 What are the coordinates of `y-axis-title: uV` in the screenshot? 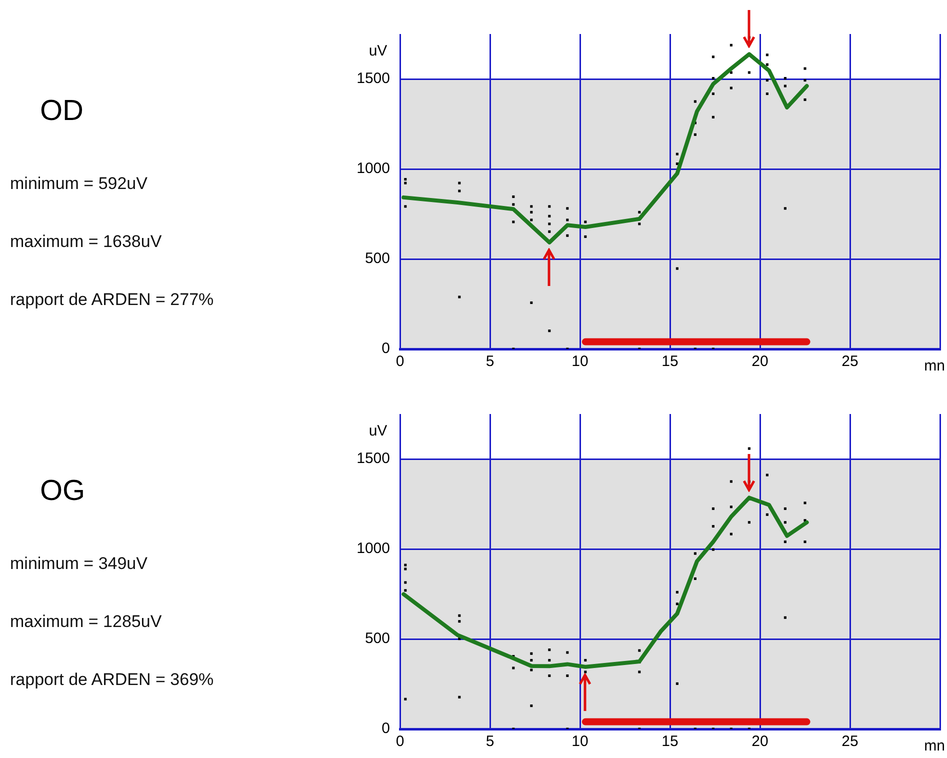 It's located at (378, 431).